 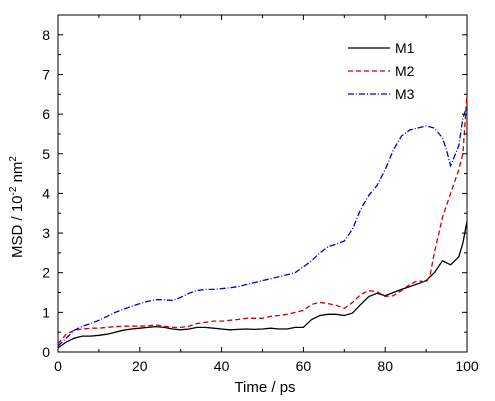 I want to click on x-tick-label-0: 0, so click(x=58, y=366).